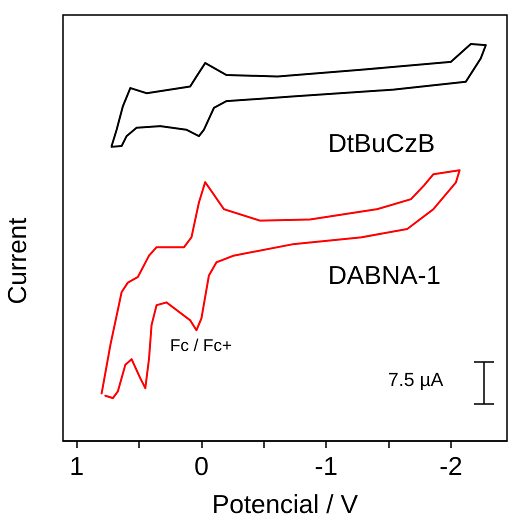 Image resolution: width=509 pixels, height=522 pixels. What do you see at coordinates (381, 143) in the screenshot?
I see `series-label: DtBuCzB` at bounding box center [381, 143].